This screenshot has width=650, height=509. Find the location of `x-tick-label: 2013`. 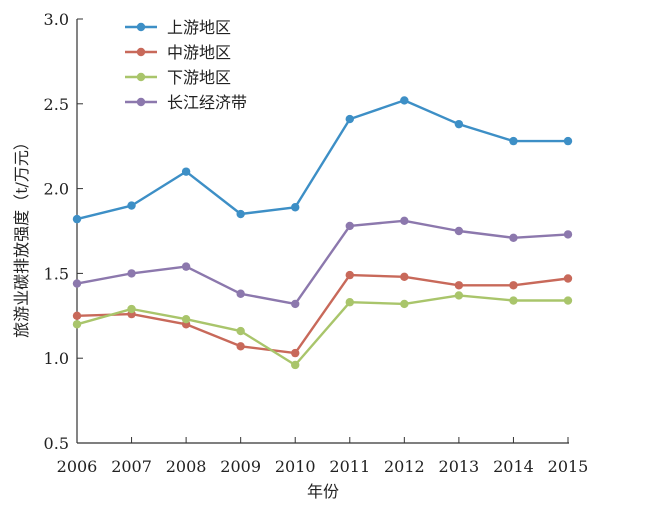

x-tick-label: 2013 is located at coordinates (459, 466).